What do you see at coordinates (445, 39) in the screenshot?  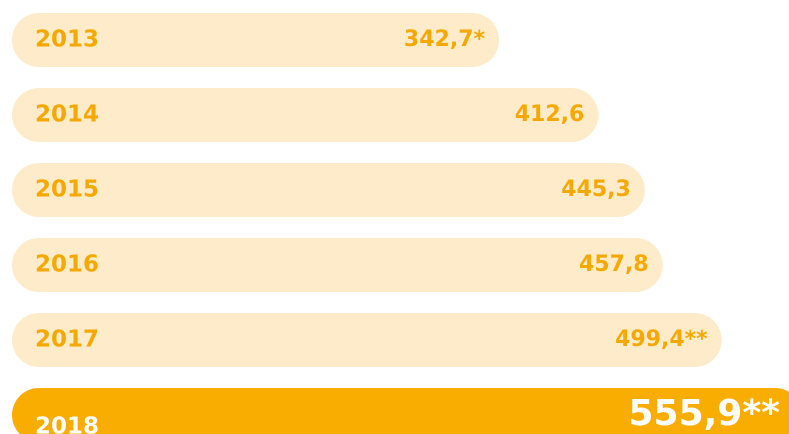 I see `value-label: 342,7*` at bounding box center [445, 39].